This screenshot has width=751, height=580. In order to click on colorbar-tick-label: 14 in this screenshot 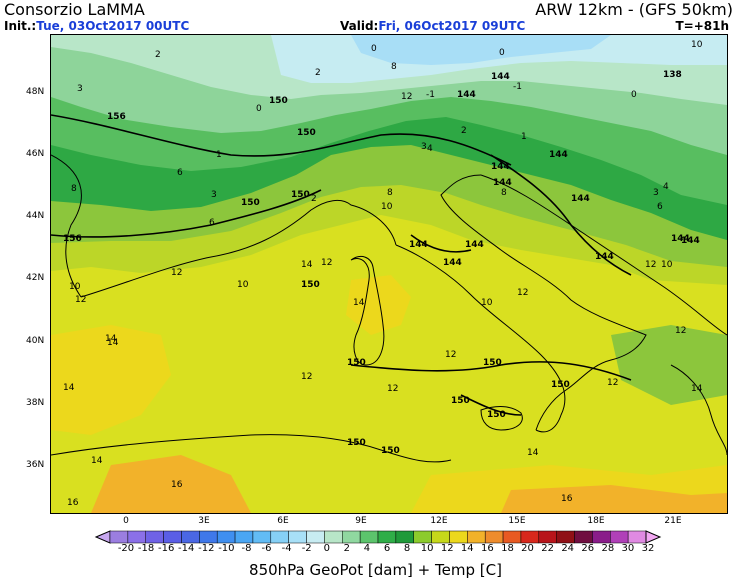, I will do `click(467, 548)`.